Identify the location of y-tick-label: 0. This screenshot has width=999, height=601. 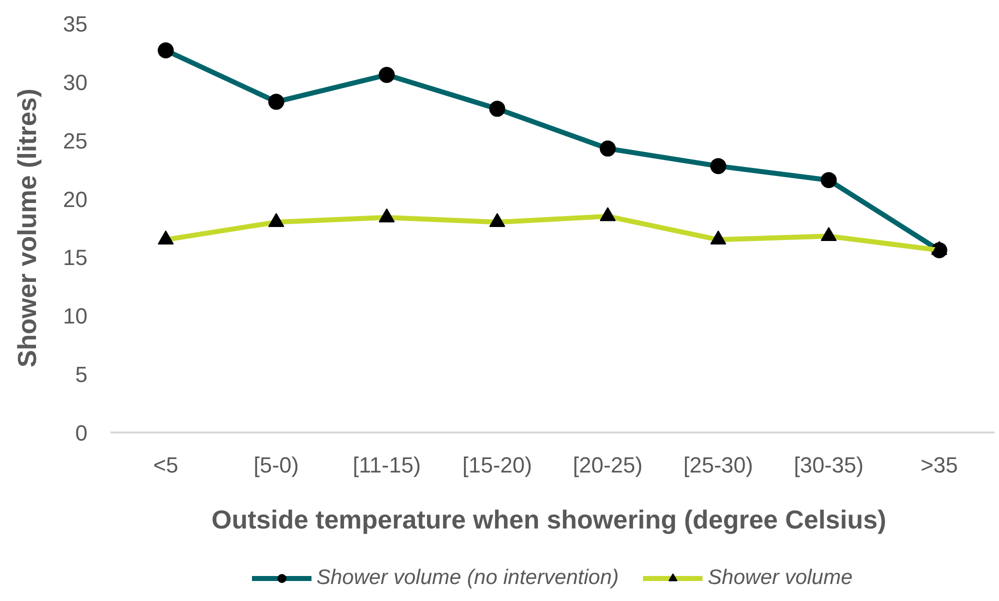
(81, 433).